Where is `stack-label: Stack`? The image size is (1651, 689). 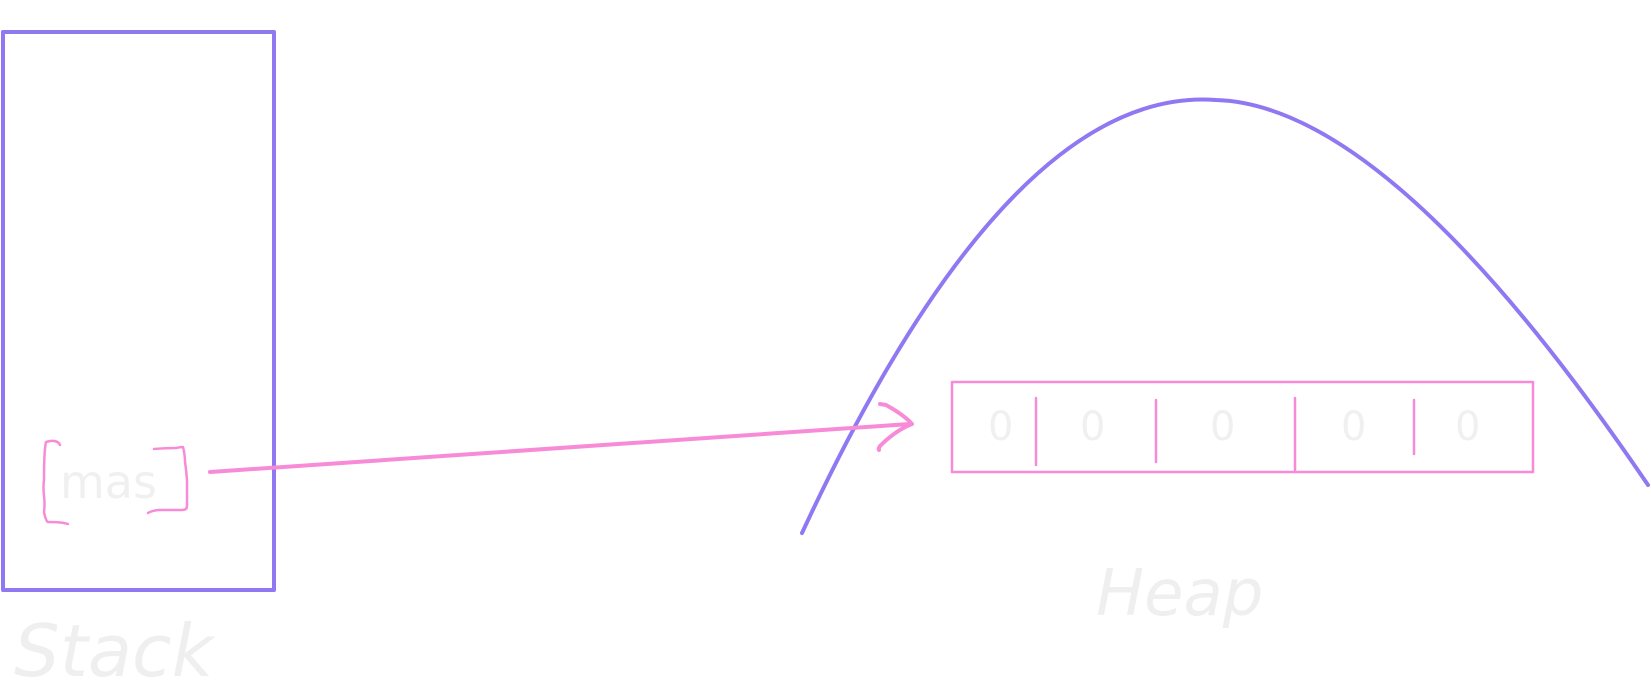 stack-label: Stack is located at coordinates (115, 649).